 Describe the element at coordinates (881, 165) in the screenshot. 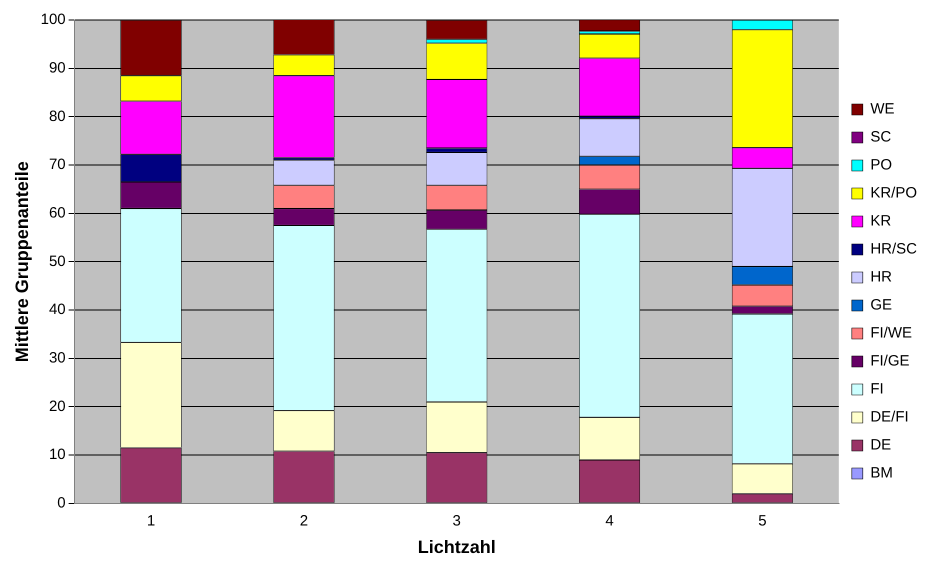

I see `legend-label: PO` at that location.